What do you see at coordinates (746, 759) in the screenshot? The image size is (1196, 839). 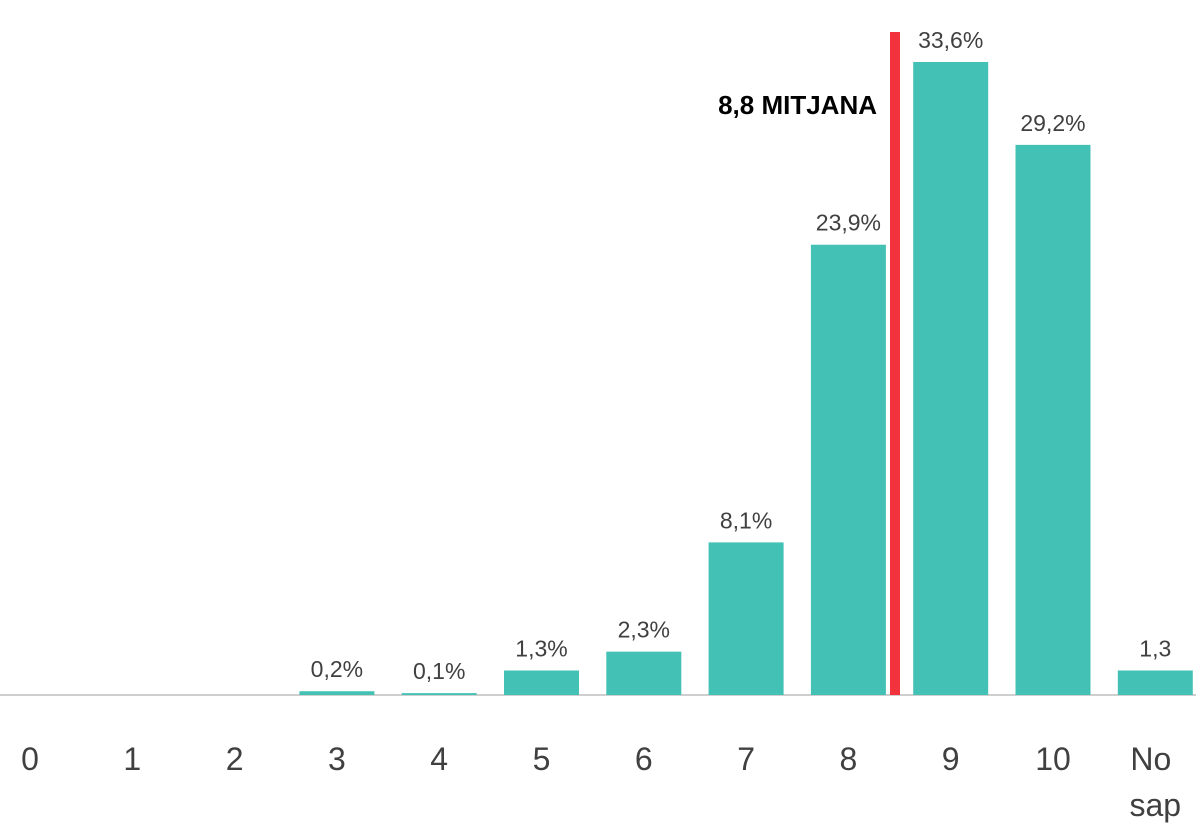 I see `x-tick-label: 7` at bounding box center [746, 759].